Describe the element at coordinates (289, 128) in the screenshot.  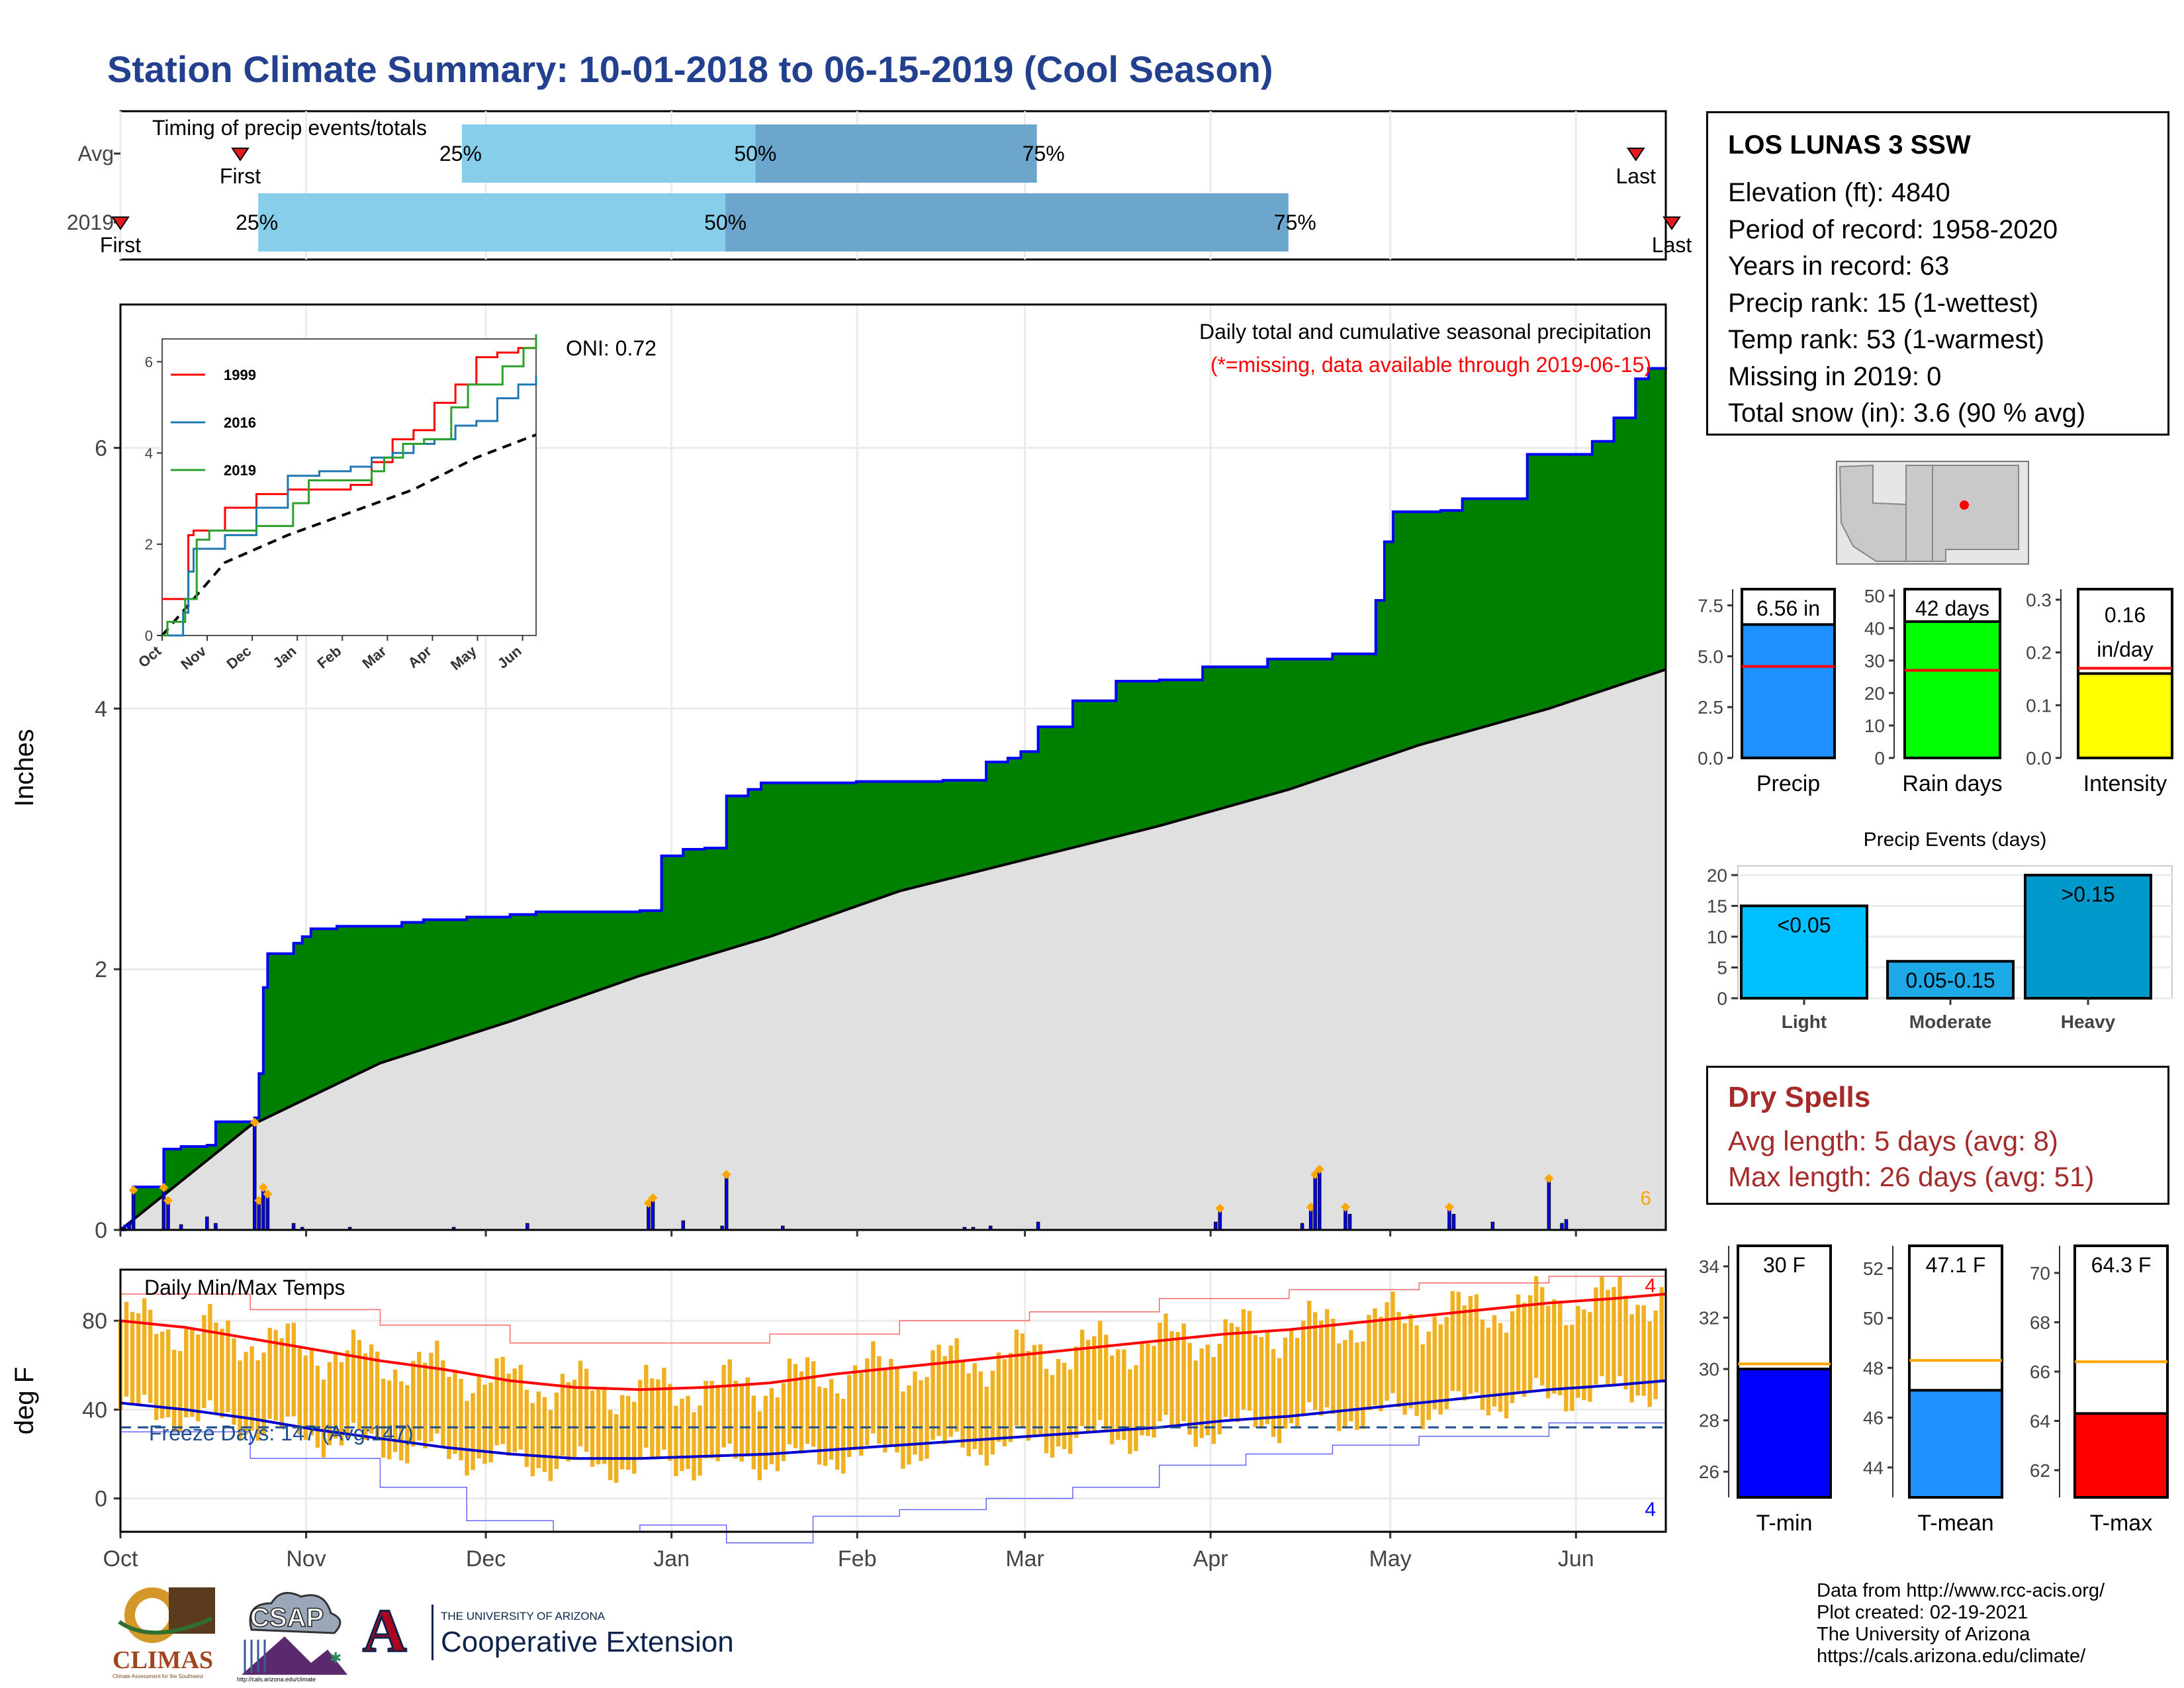
I see `timing-title: Timing of precip events/totals` at that location.